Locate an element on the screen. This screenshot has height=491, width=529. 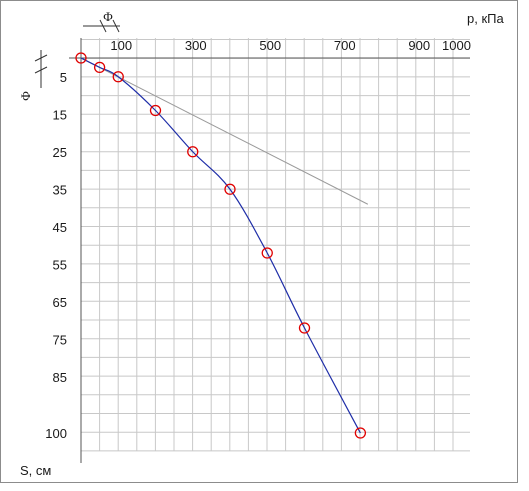
y-tick-label: 75 is located at coordinates (60, 339).